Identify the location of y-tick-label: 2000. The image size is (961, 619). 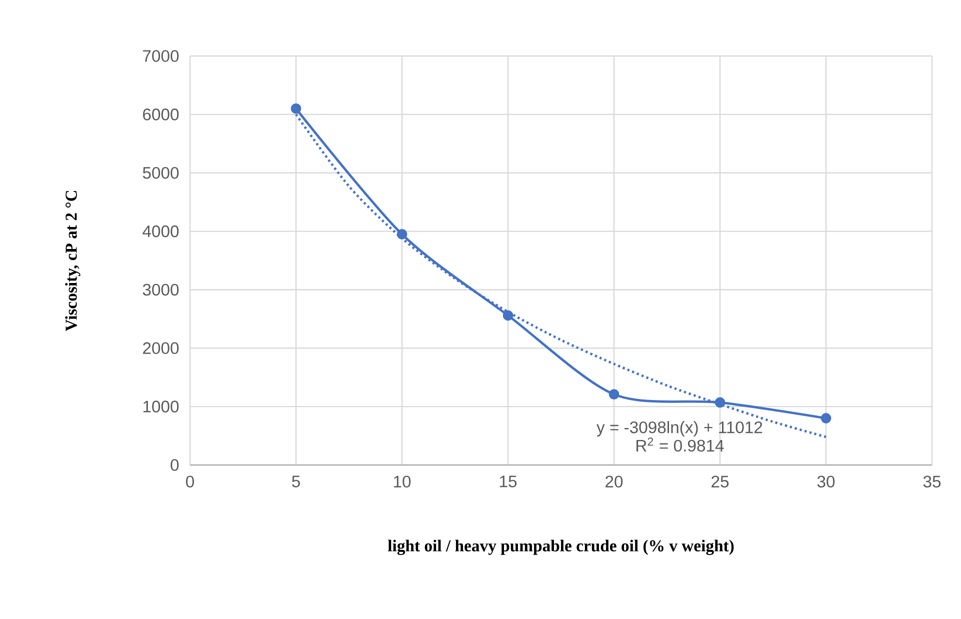
(161, 348).